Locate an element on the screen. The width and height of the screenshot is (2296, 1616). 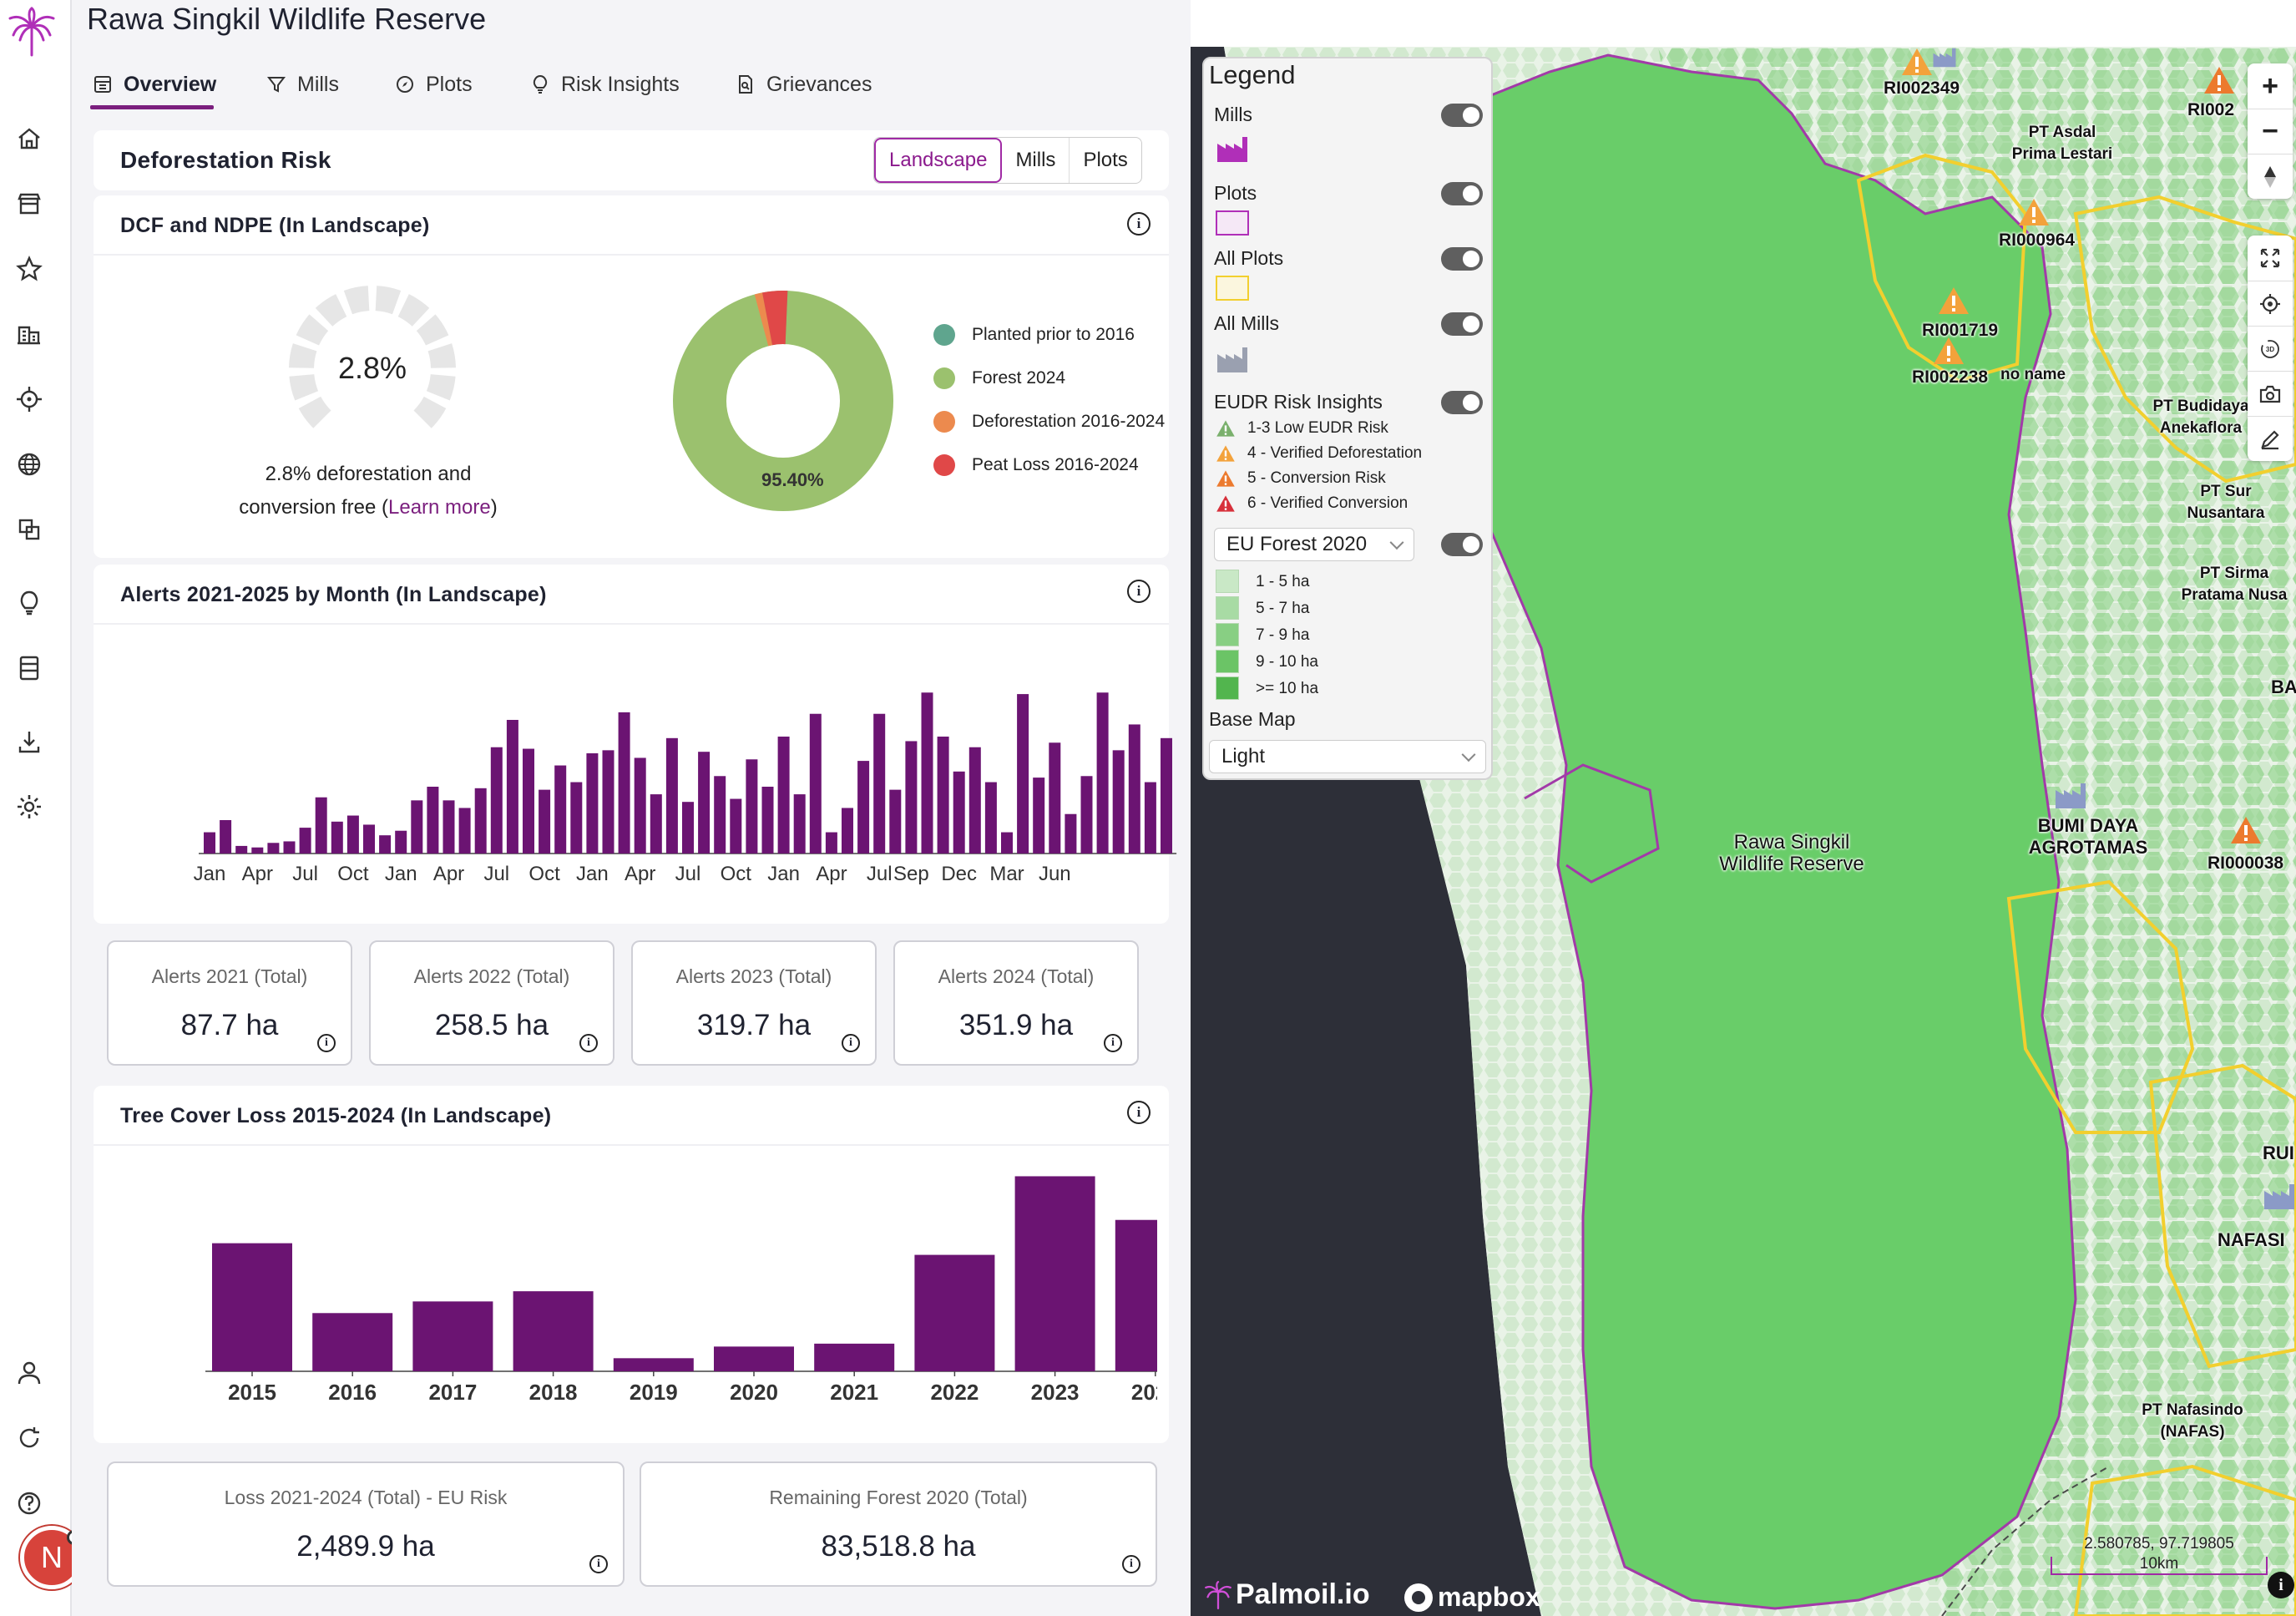
palm-logo-icon is located at coordinates (32, 32).